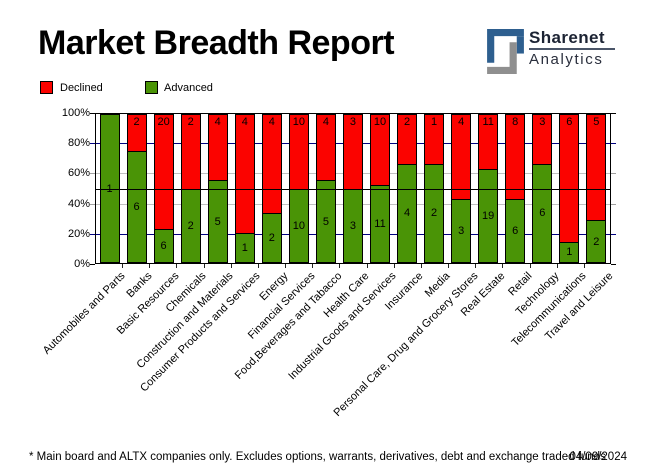  What do you see at coordinates (78, 143) in the screenshot?
I see `y-axis-label: 80%` at bounding box center [78, 143].